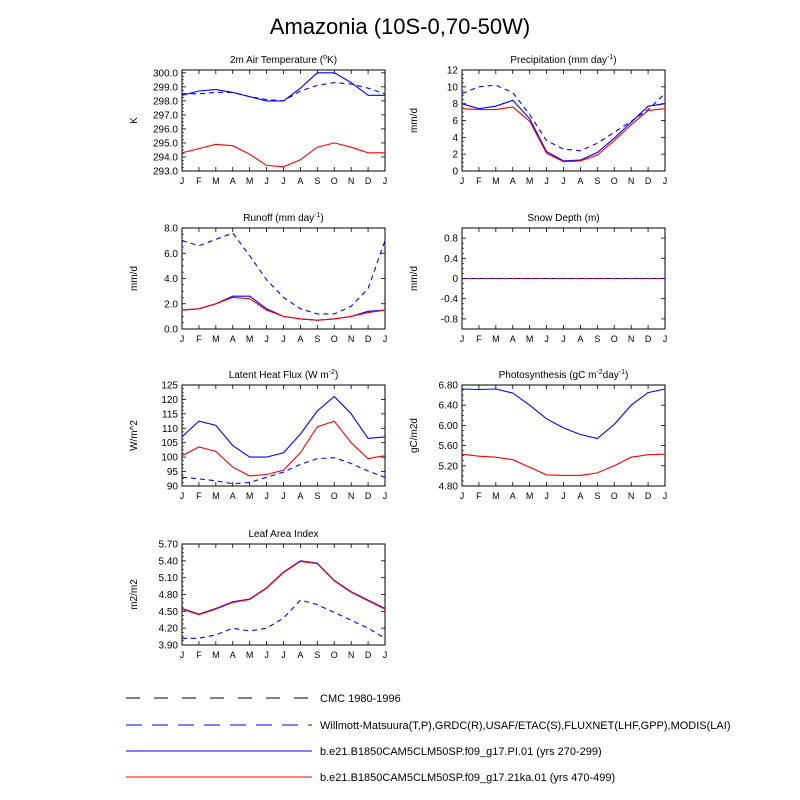  I want to click on x-tick-label: F, so click(479, 181).